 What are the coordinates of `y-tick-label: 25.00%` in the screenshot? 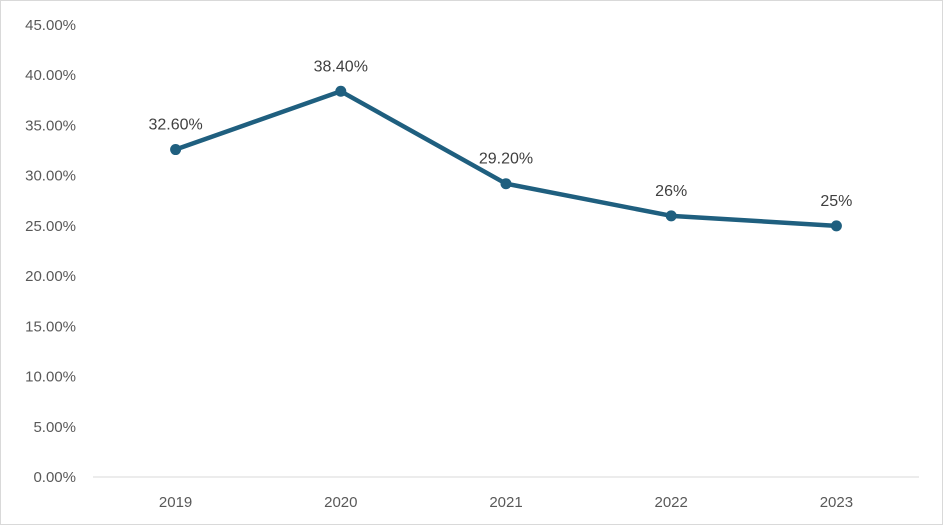 It's located at (50, 226).